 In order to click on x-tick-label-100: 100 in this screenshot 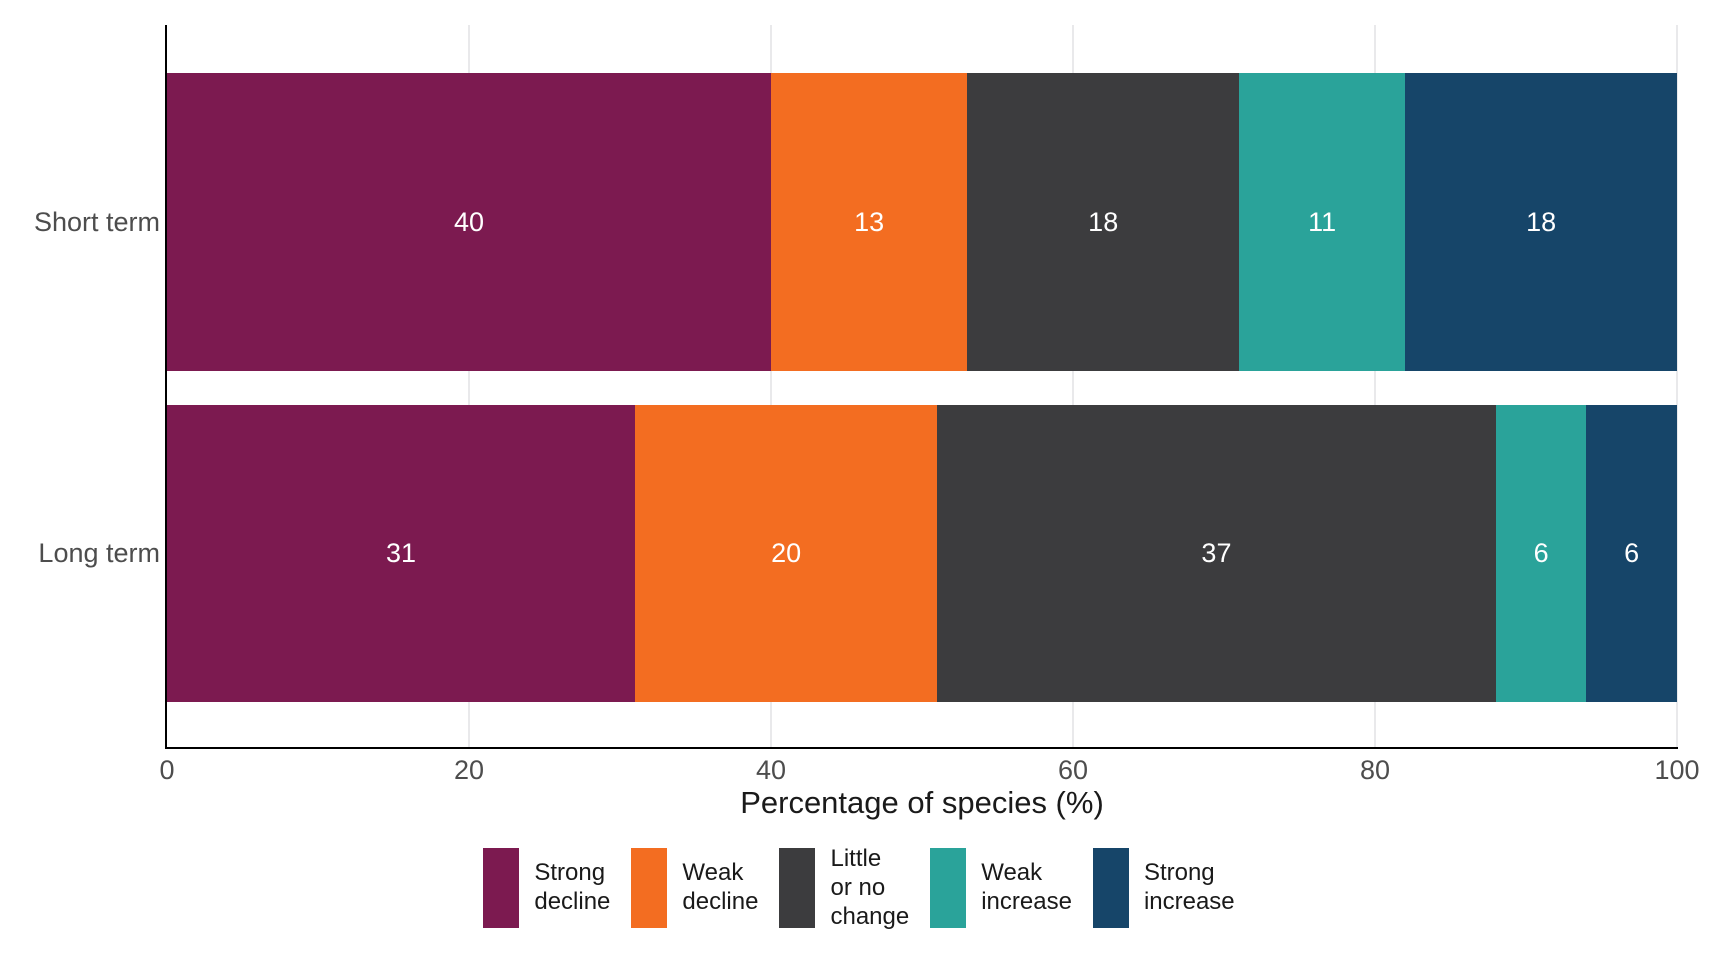, I will do `click(1677, 770)`.